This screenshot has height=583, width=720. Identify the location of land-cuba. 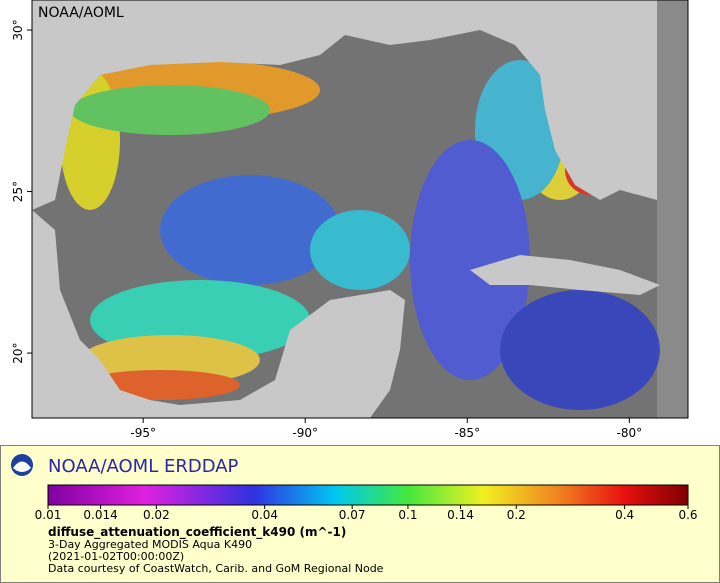
(565, 275).